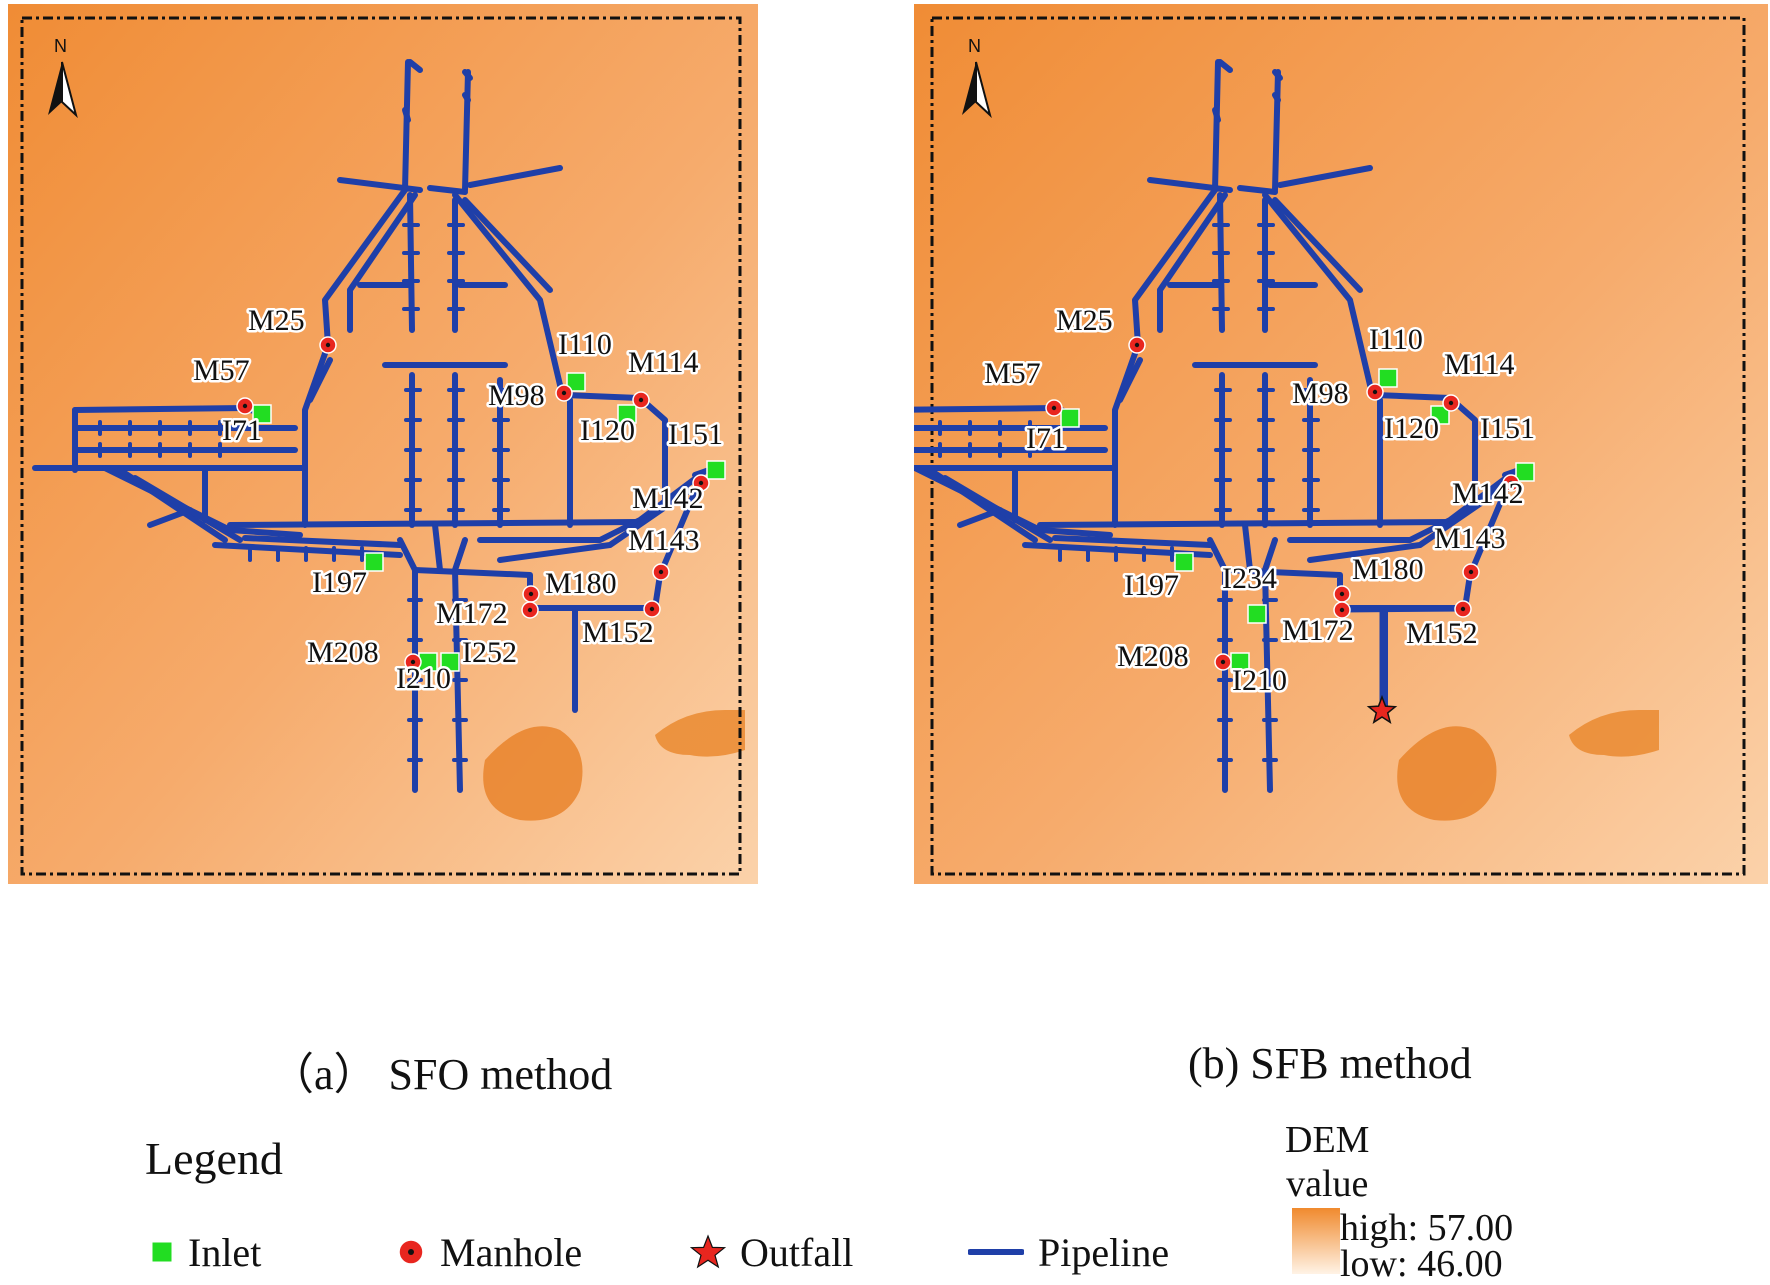  I want to click on node-label-I71: I71, so click(1046, 438).